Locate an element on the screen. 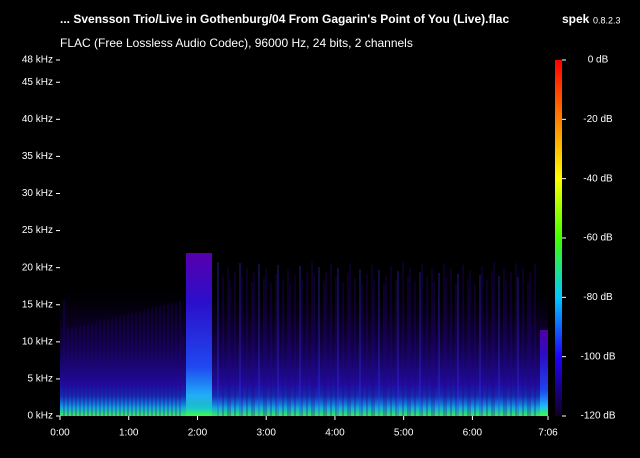 Image resolution: width=640 pixels, height=458 pixels. x-tick-label: 6:00 is located at coordinates (473, 433).